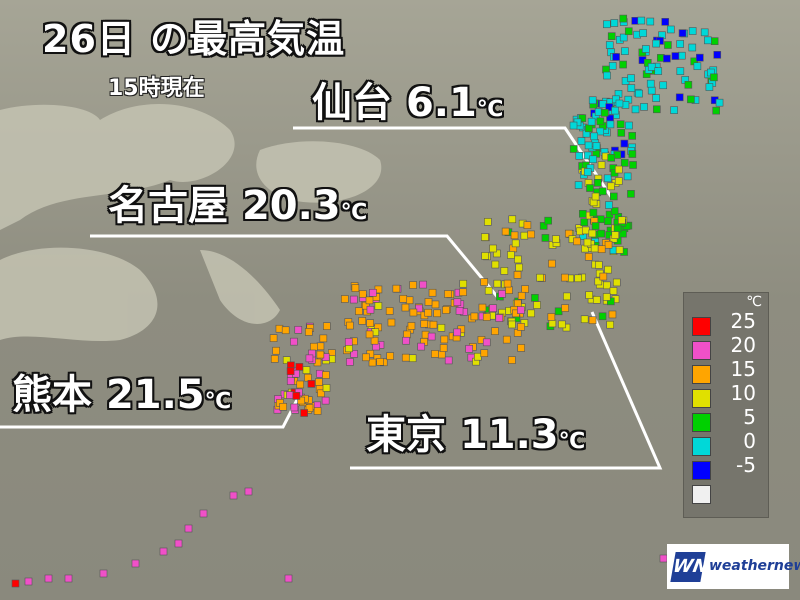 Image resolution: width=800 pixels, height=600 pixels. What do you see at coordinates (728, 444) in the screenshot?
I see `legend-item: 0` at bounding box center [728, 444].